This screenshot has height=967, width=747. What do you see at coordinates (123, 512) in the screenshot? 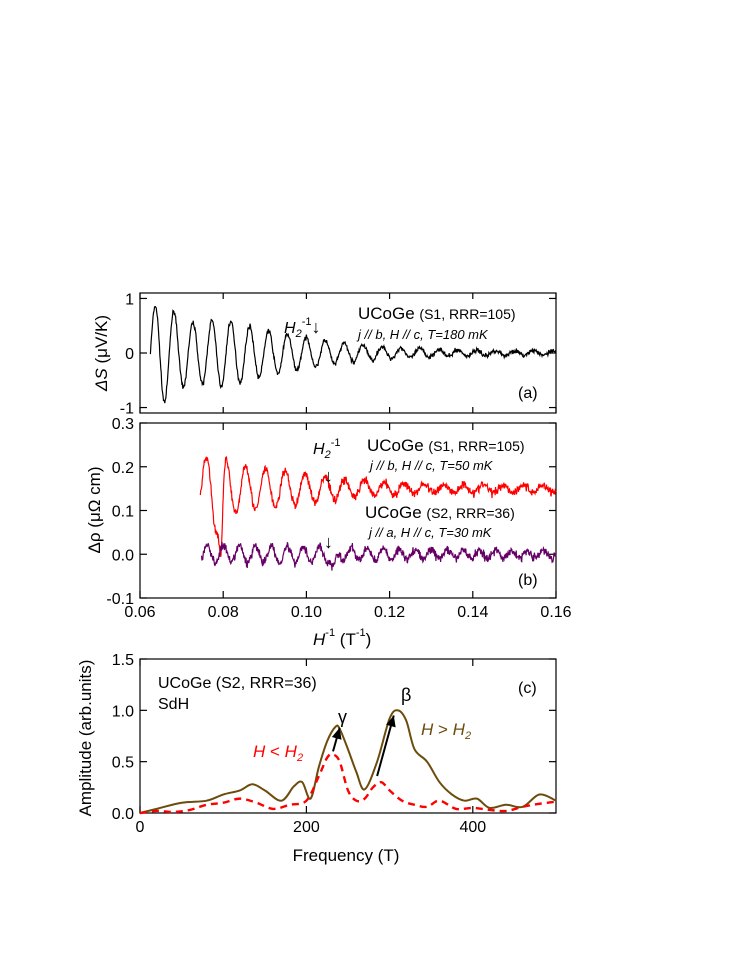
I see `panel-b-ytick-label: 0.1` at bounding box center [123, 512].